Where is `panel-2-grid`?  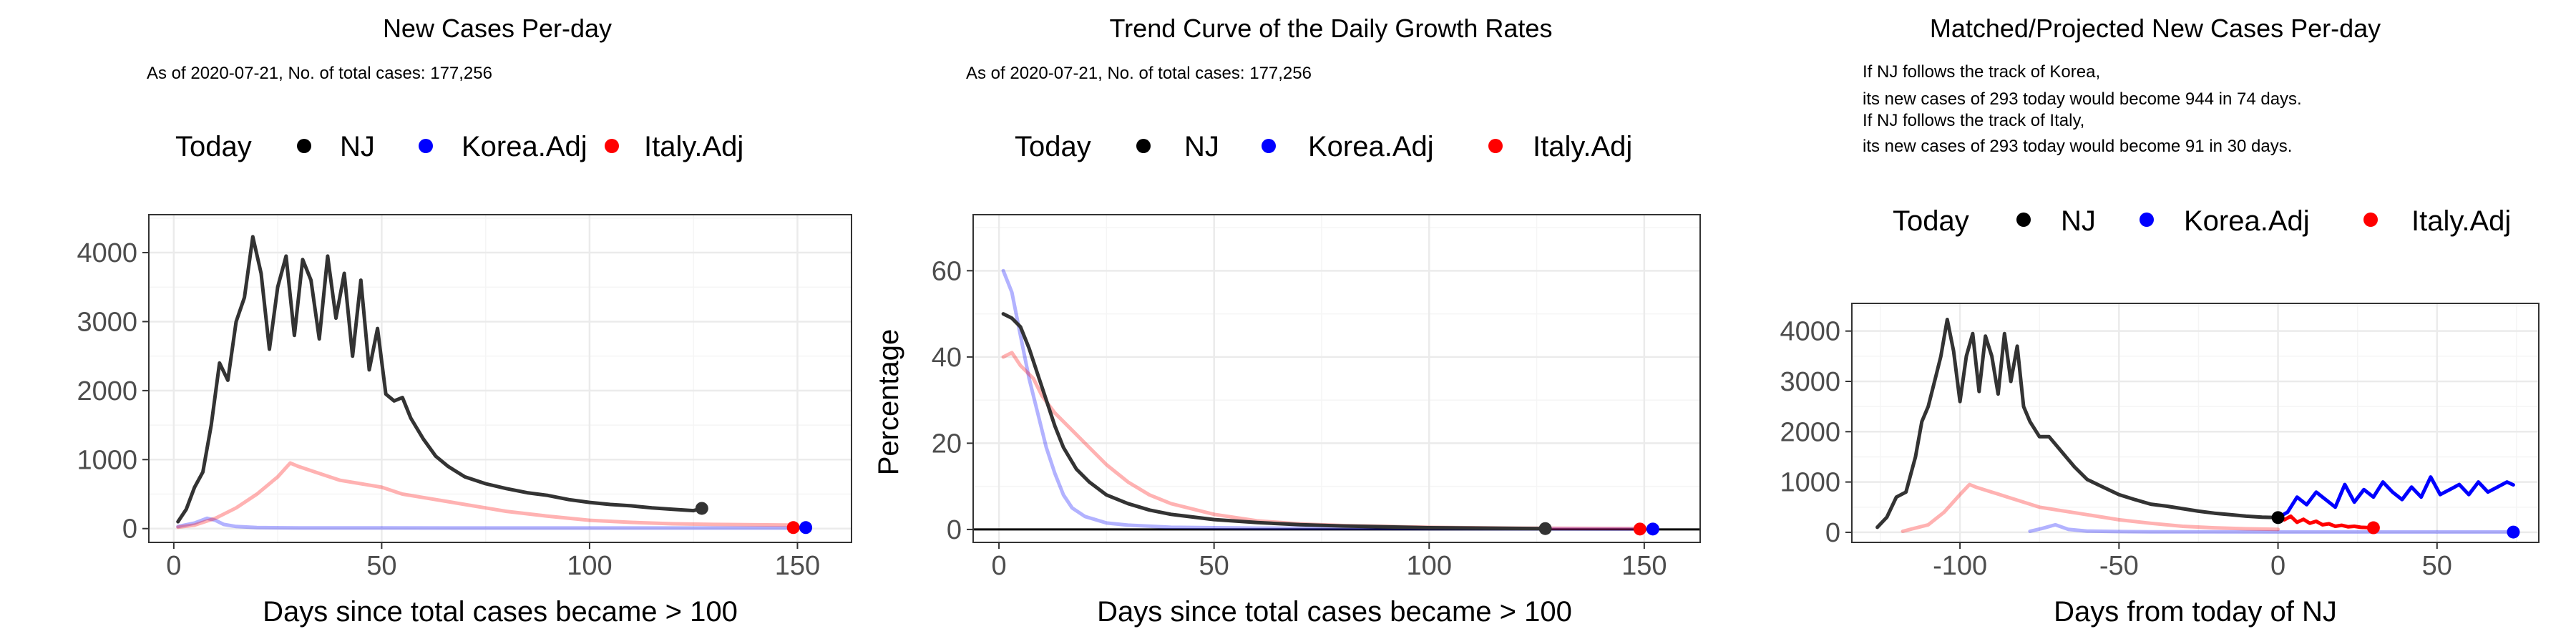
panel-2-grid is located at coordinates (1336, 378).